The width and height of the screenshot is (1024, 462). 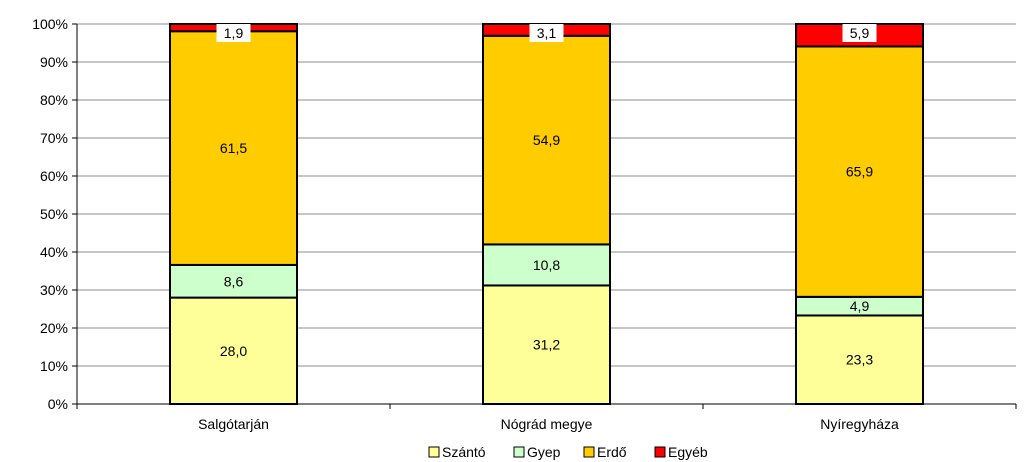 I want to click on legend-label: Gyep, so click(x=544, y=452).